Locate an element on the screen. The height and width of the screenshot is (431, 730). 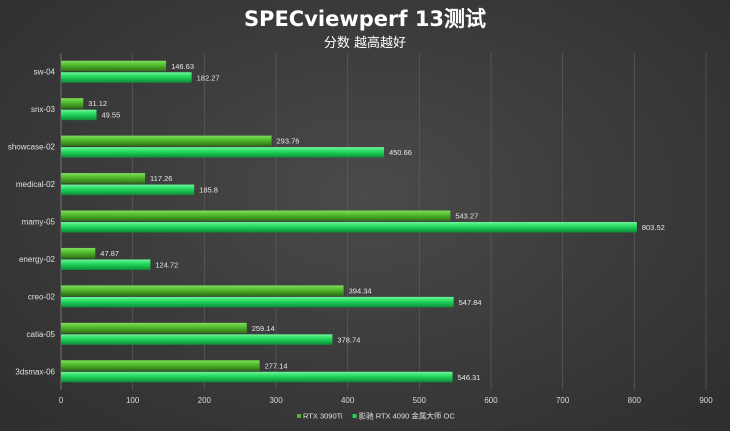
category-label: showcase-02 is located at coordinates (32, 147).